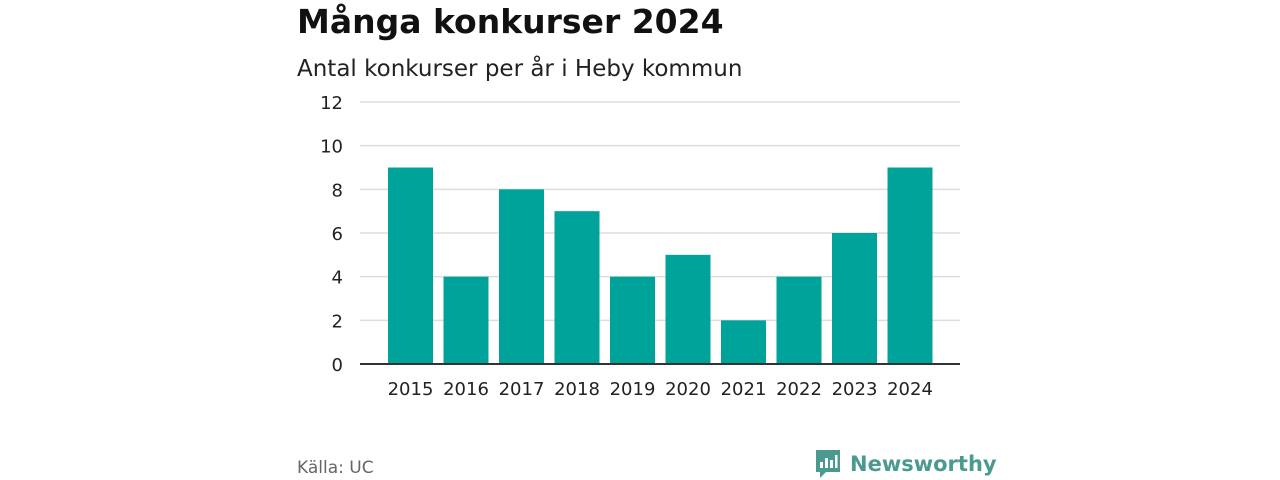  Describe the element at coordinates (660, 389) in the screenshot. I see `x-axis-ticks: 2015 2016 2017 2018 2019 2020 2021 2022 2023 2024` at that location.